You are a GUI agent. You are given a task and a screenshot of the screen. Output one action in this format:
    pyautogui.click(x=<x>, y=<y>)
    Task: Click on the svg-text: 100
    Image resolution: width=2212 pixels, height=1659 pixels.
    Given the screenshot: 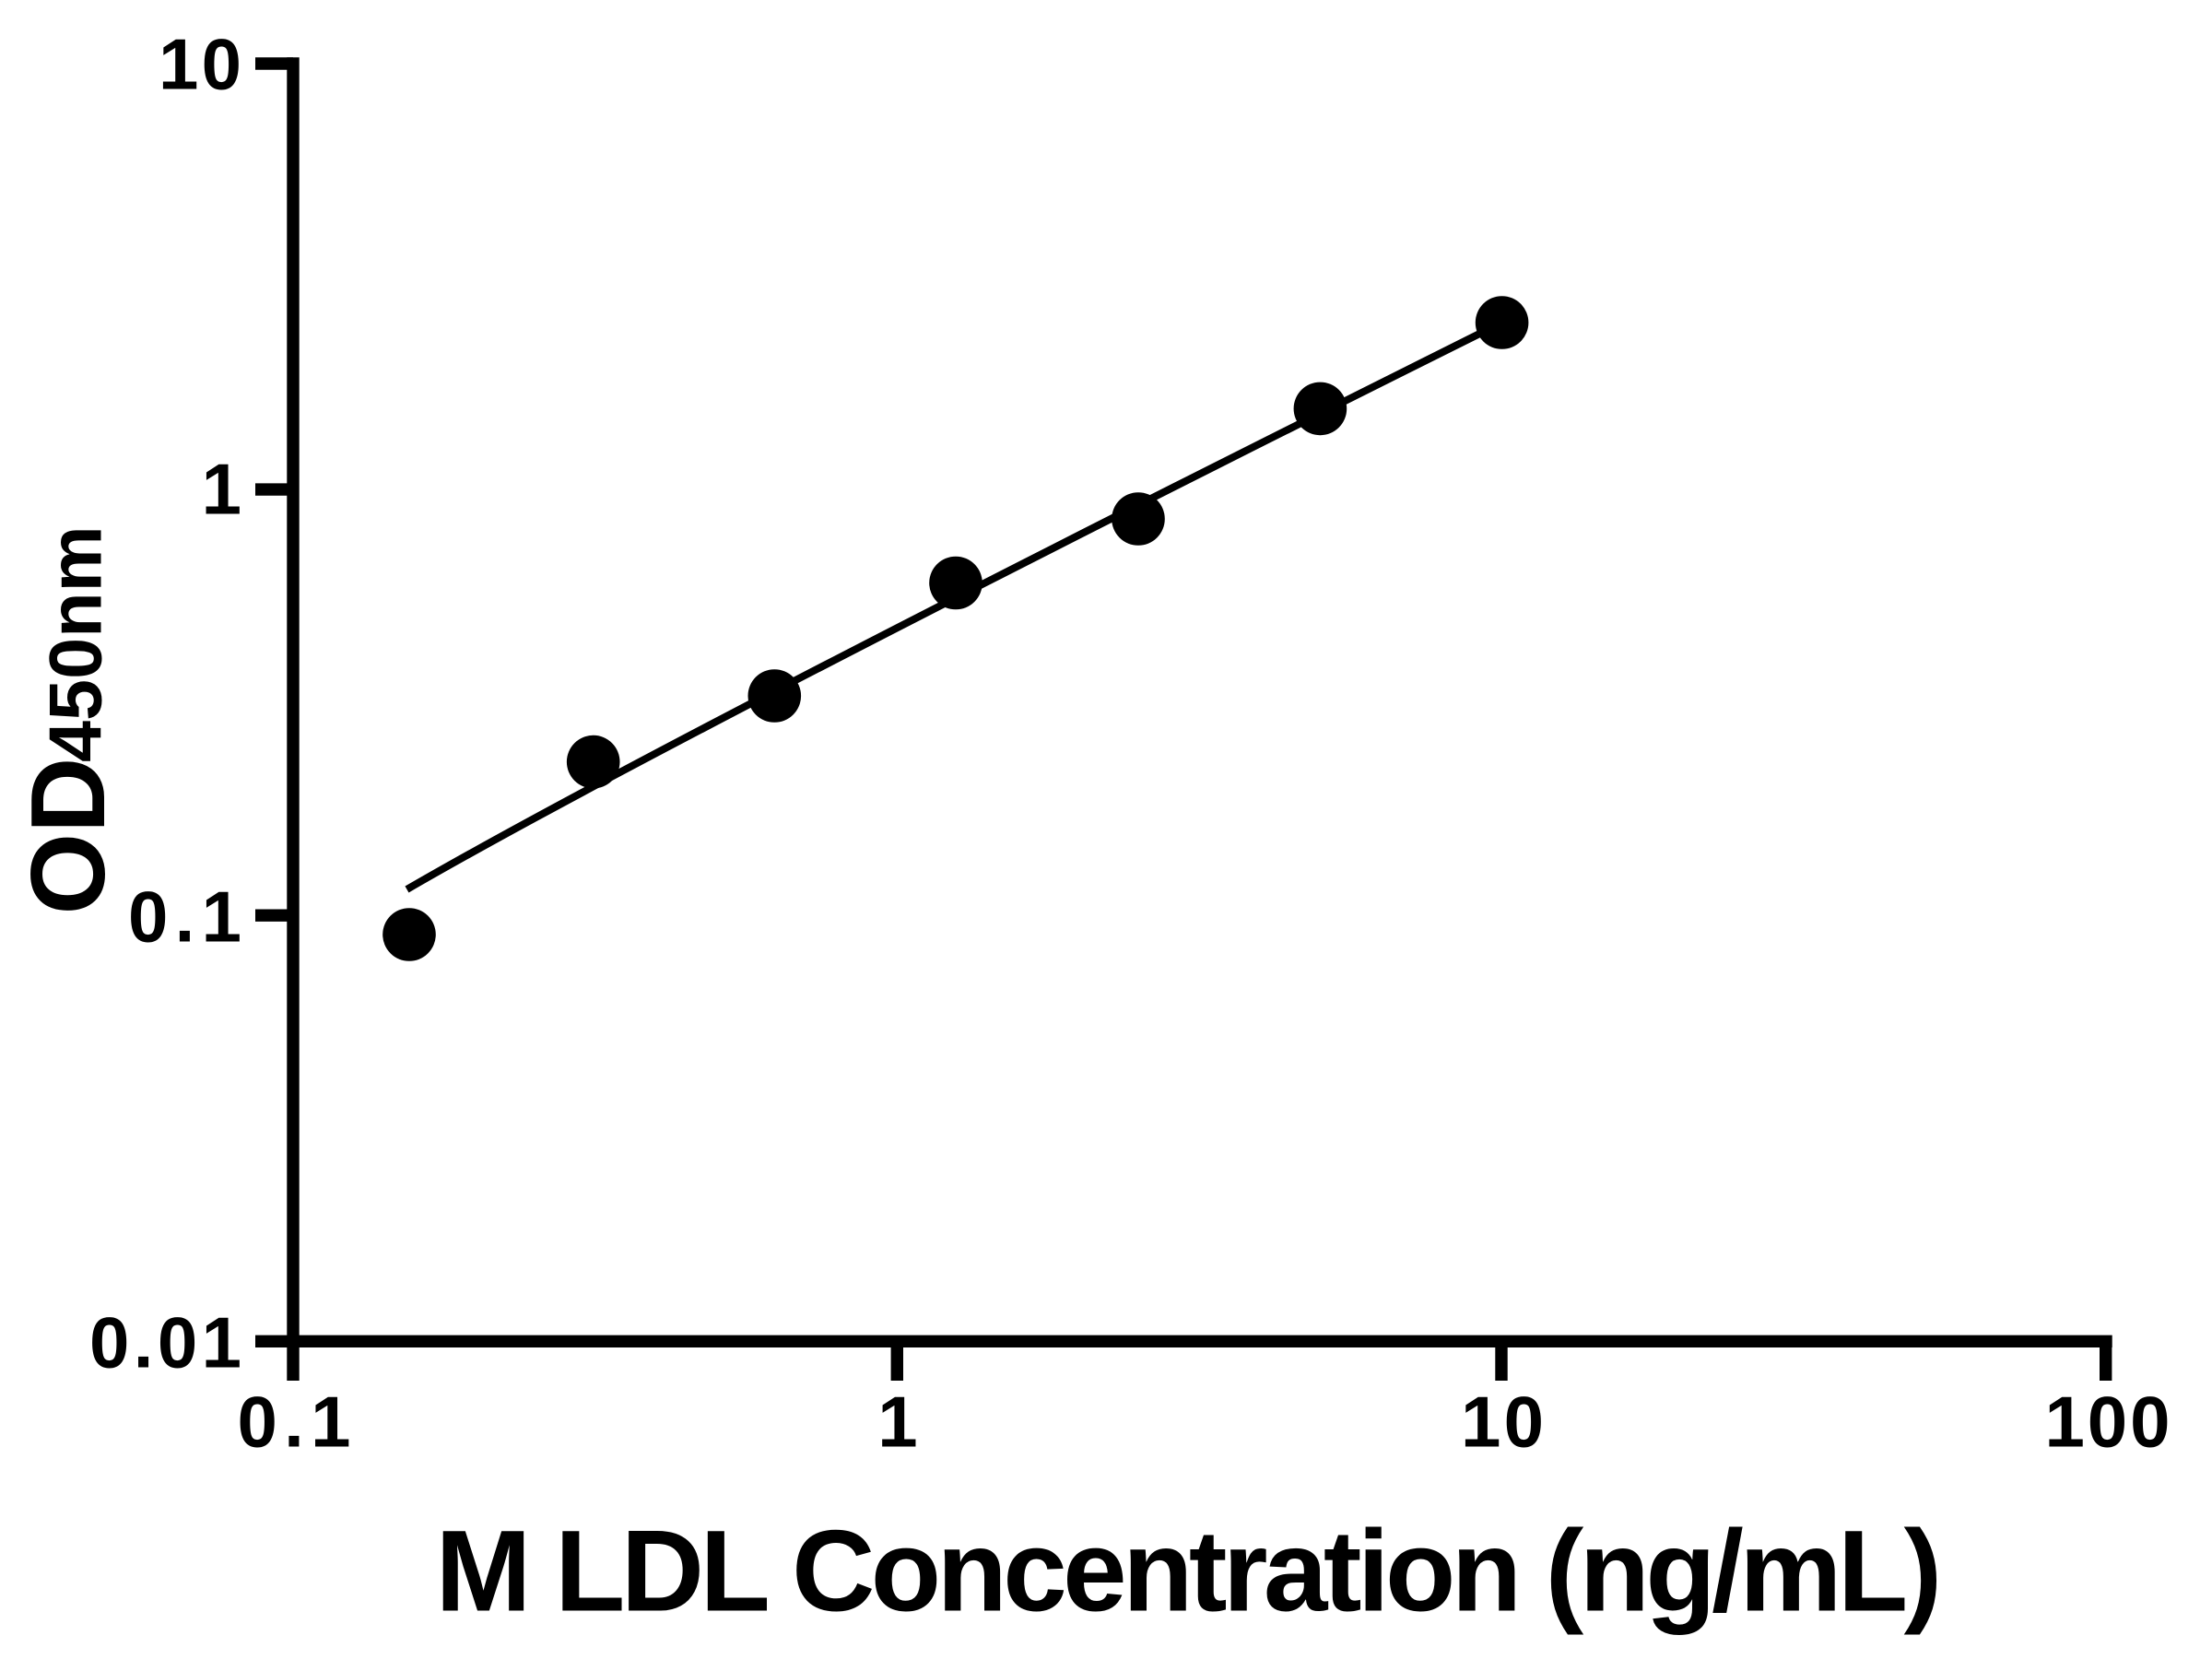 What is the action you would take?
    pyautogui.click(x=2108, y=1422)
    